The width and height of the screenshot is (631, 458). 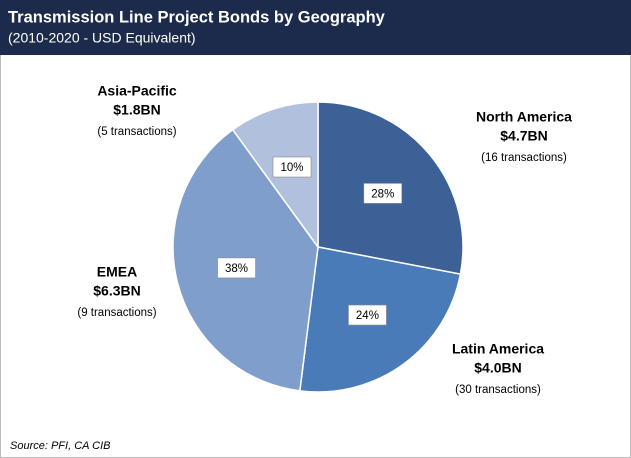 What do you see at coordinates (523, 136) in the screenshot?
I see `amount-label: $4.7BN` at bounding box center [523, 136].